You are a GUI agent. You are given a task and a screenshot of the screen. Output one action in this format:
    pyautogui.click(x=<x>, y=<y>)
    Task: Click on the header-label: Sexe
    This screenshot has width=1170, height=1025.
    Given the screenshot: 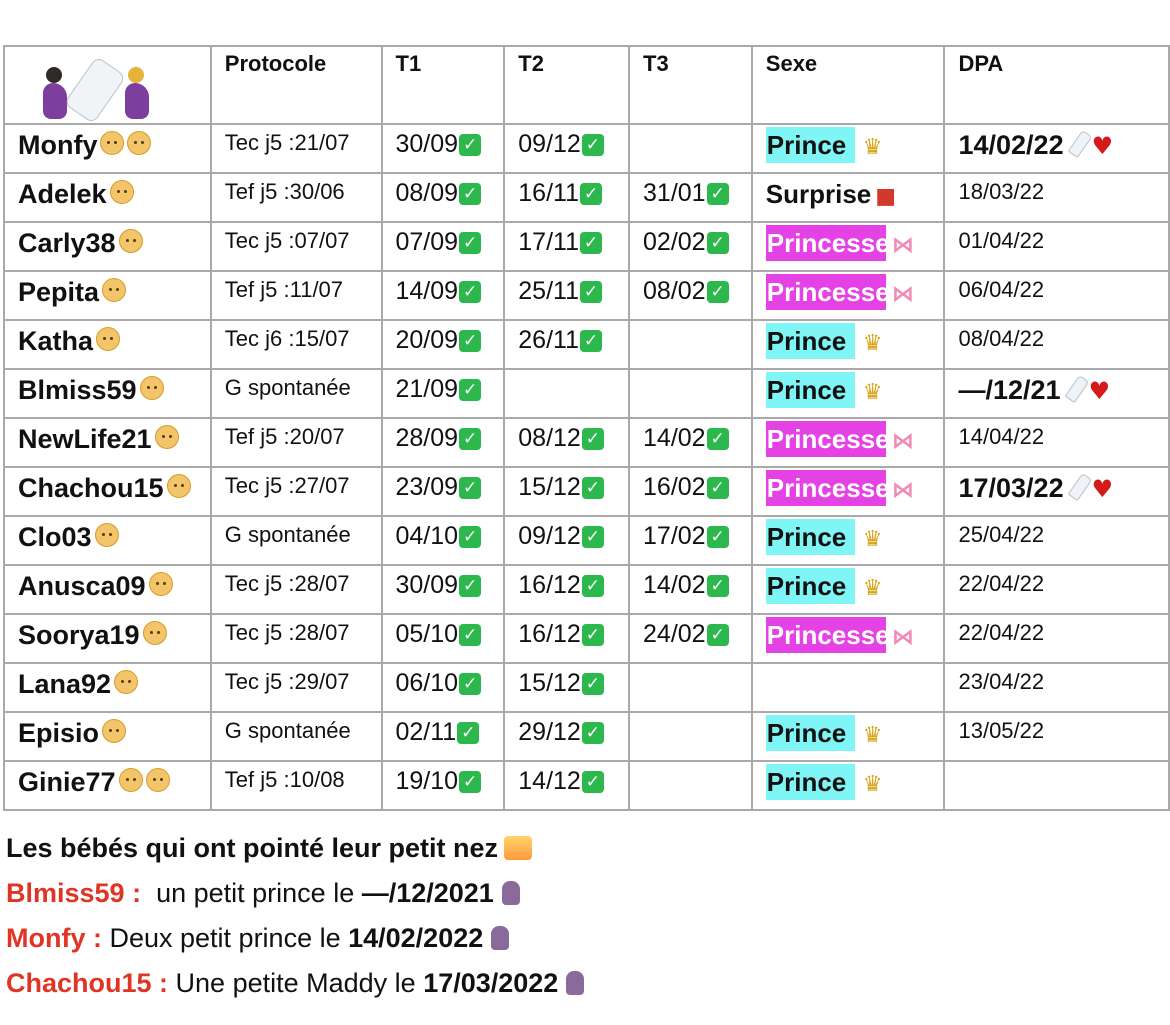 What is the action you would take?
    pyautogui.click(x=791, y=63)
    